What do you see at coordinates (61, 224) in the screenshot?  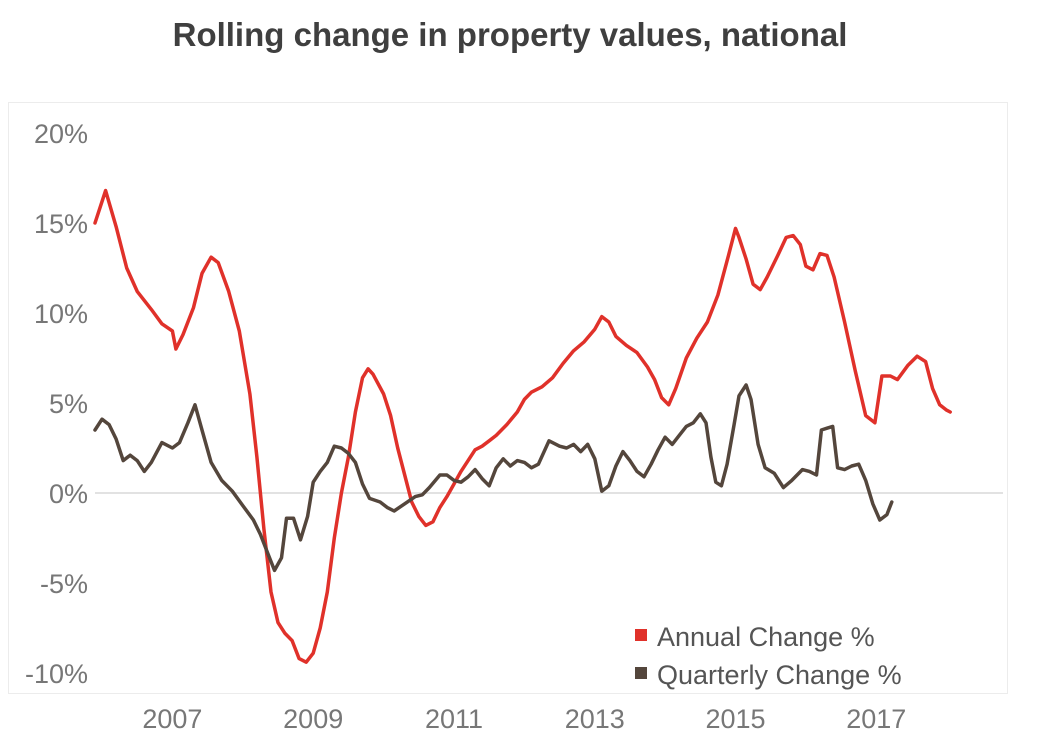 I see `y-tick-label: 15%` at bounding box center [61, 224].